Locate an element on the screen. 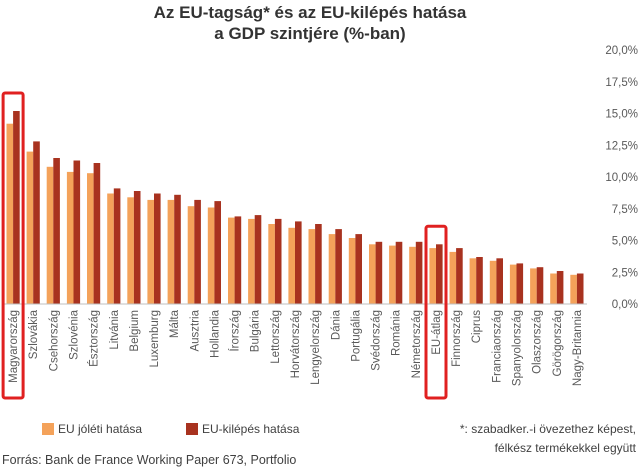 The width and height of the screenshot is (640, 472). x-category-label: Szlovénia is located at coordinates (75, 334).